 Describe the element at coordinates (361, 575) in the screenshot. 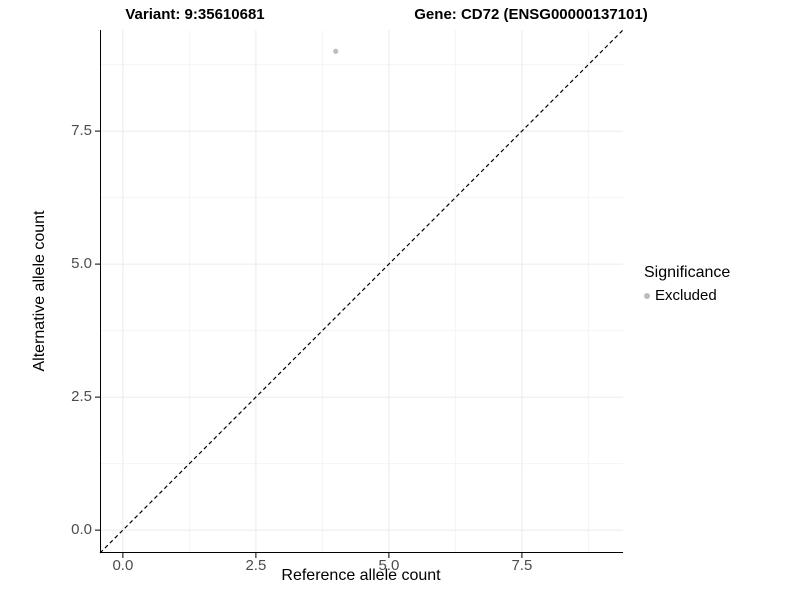

I see `x-axis-title: Reference allele count` at that location.